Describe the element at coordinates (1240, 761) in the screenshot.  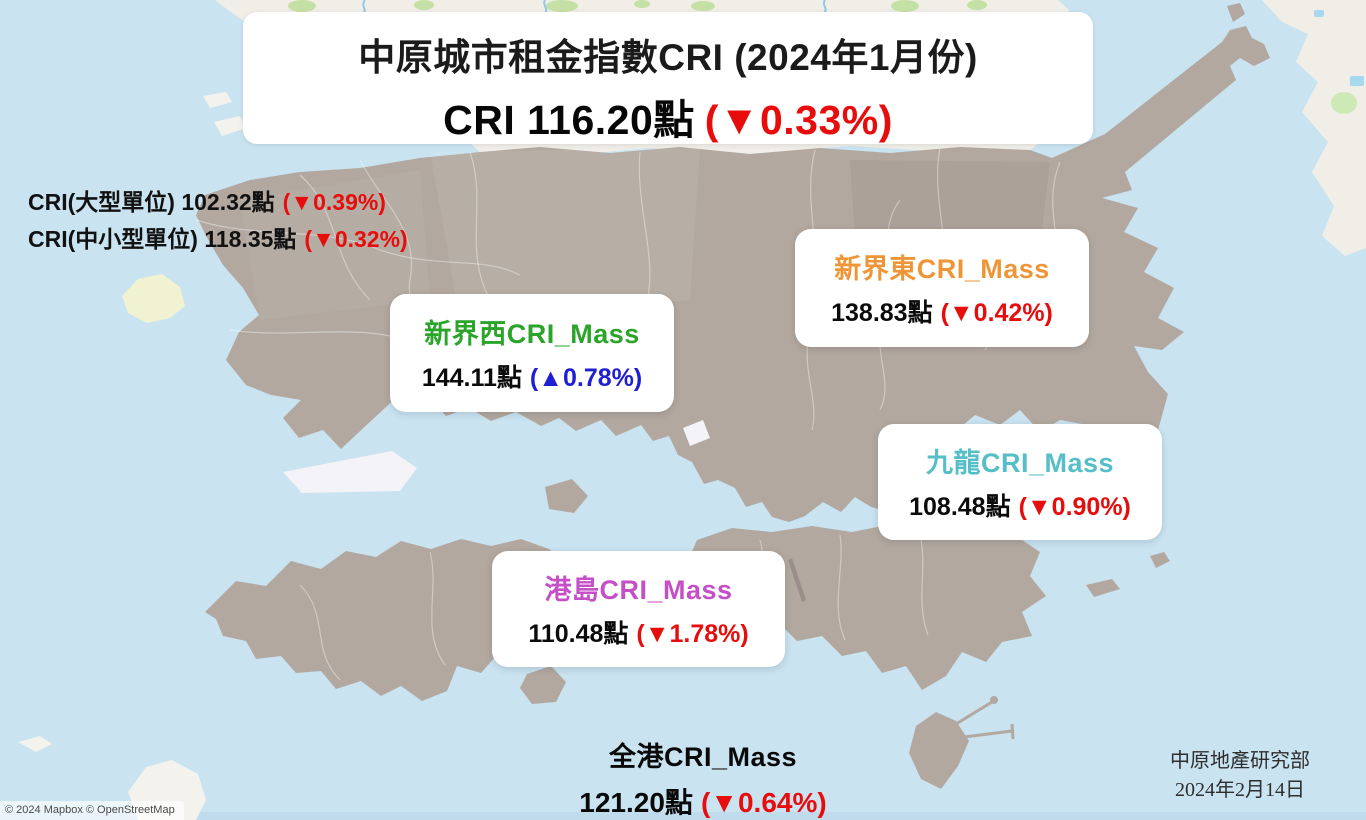
I see `research-org: 中原地產研究部` at that location.